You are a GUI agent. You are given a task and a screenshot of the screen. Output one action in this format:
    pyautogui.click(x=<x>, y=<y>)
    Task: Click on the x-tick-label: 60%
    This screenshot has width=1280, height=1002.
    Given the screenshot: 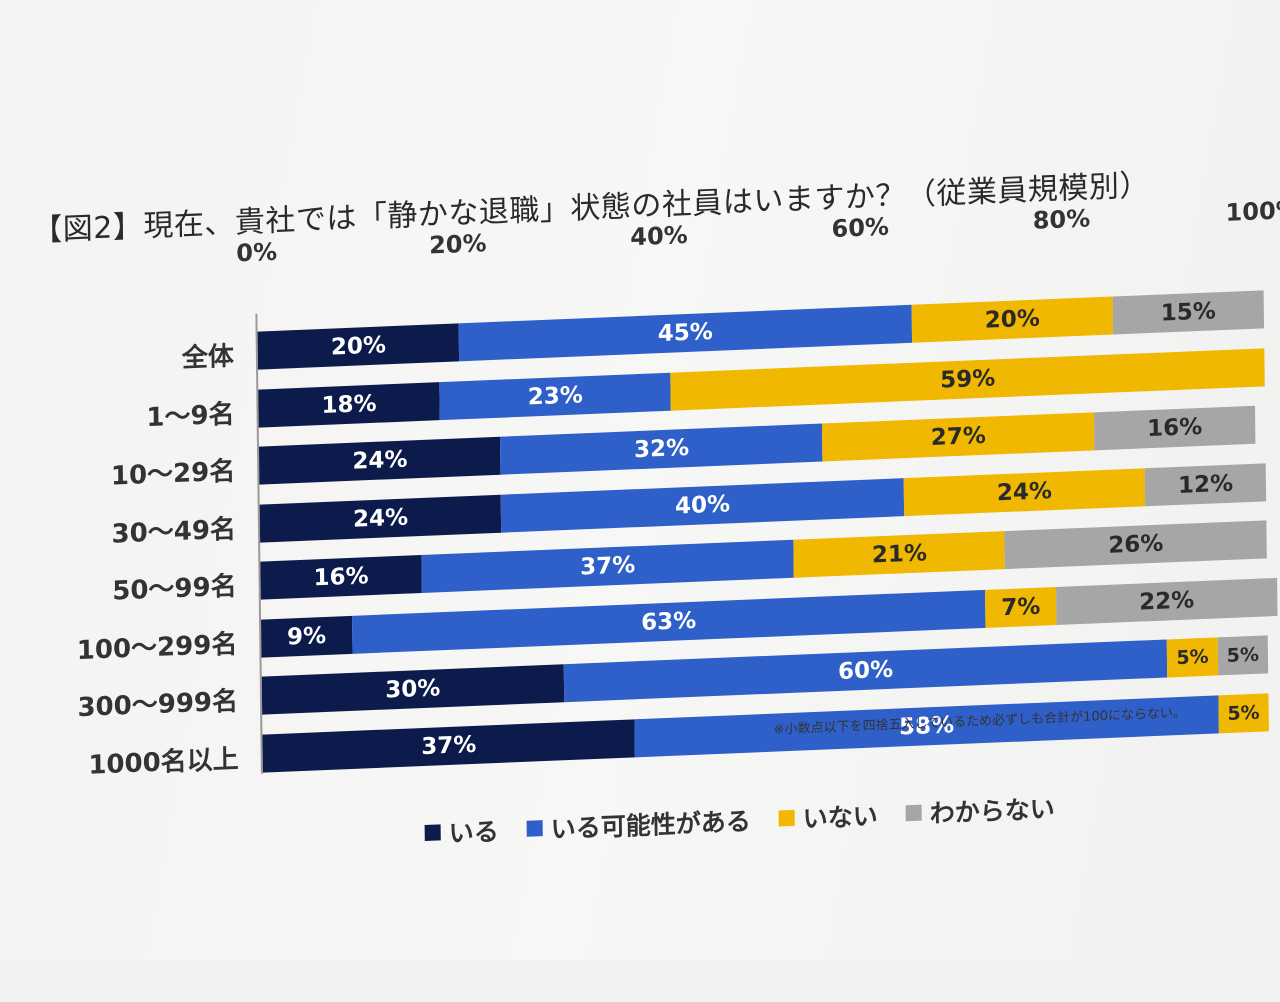 What is the action you would take?
    pyautogui.click(x=860, y=228)
    